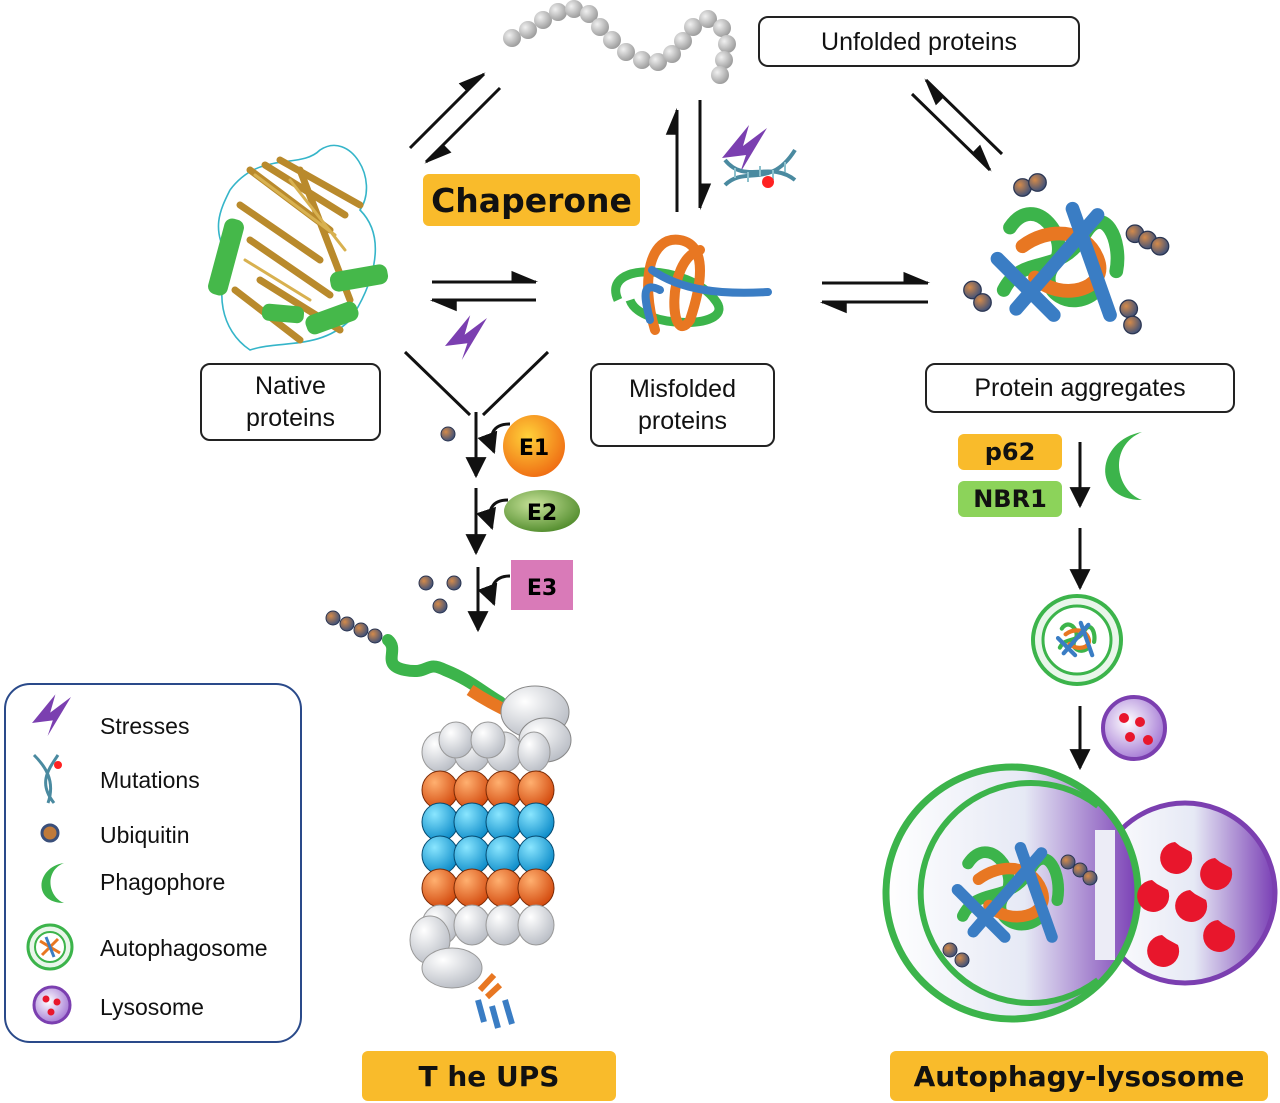 This screenshot has width=1280, height=1103. What do you see at coordinates (691, 284) in the screenshot?
I see `misfolded-protein` at bounding box center [691, 284].